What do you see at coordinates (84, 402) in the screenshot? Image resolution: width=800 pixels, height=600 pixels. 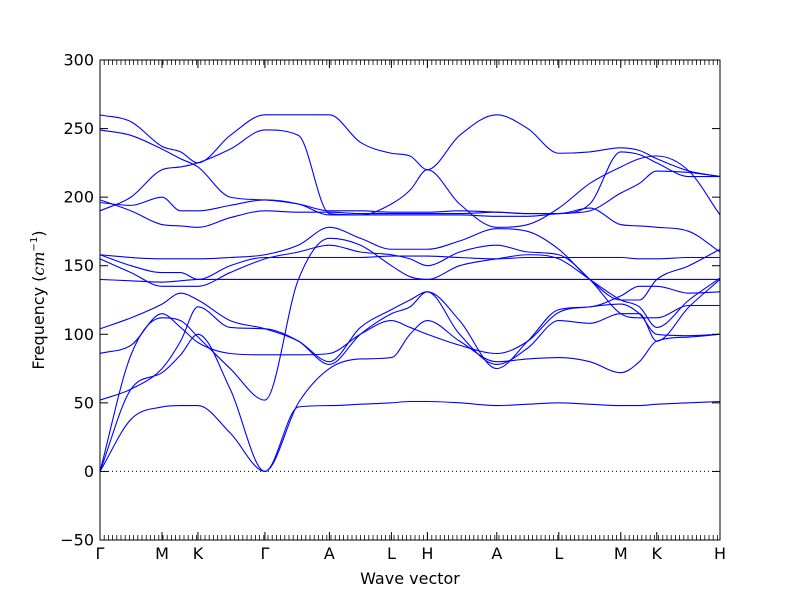 I see `y-tick-label: 50` at bounding box center [84, 402].